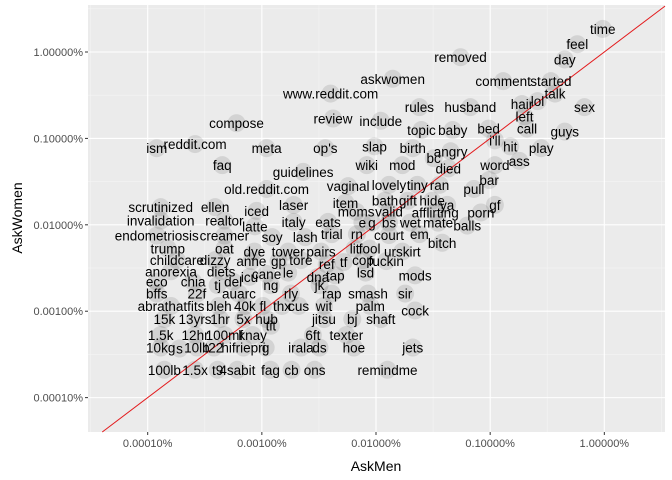  What do you see at coordinates (196, 335) in the screenshot?
I see `word-label: 12hr` at bounding box center [196, 335].